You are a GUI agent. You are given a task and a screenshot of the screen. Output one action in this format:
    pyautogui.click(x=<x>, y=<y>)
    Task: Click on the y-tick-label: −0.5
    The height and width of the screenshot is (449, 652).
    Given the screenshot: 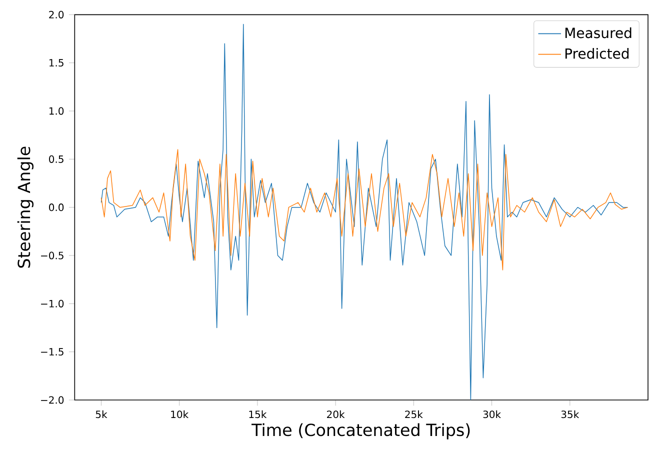 What is the action you would take?
    pyautogui.click(x=52, y=256)
    